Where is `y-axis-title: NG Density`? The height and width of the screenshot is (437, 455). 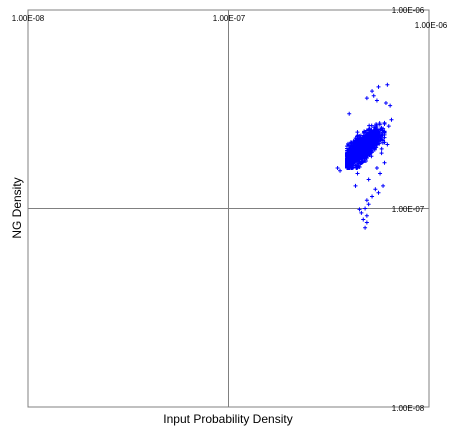 y-axis-title: NG Density is located at coordinates (17, 207).